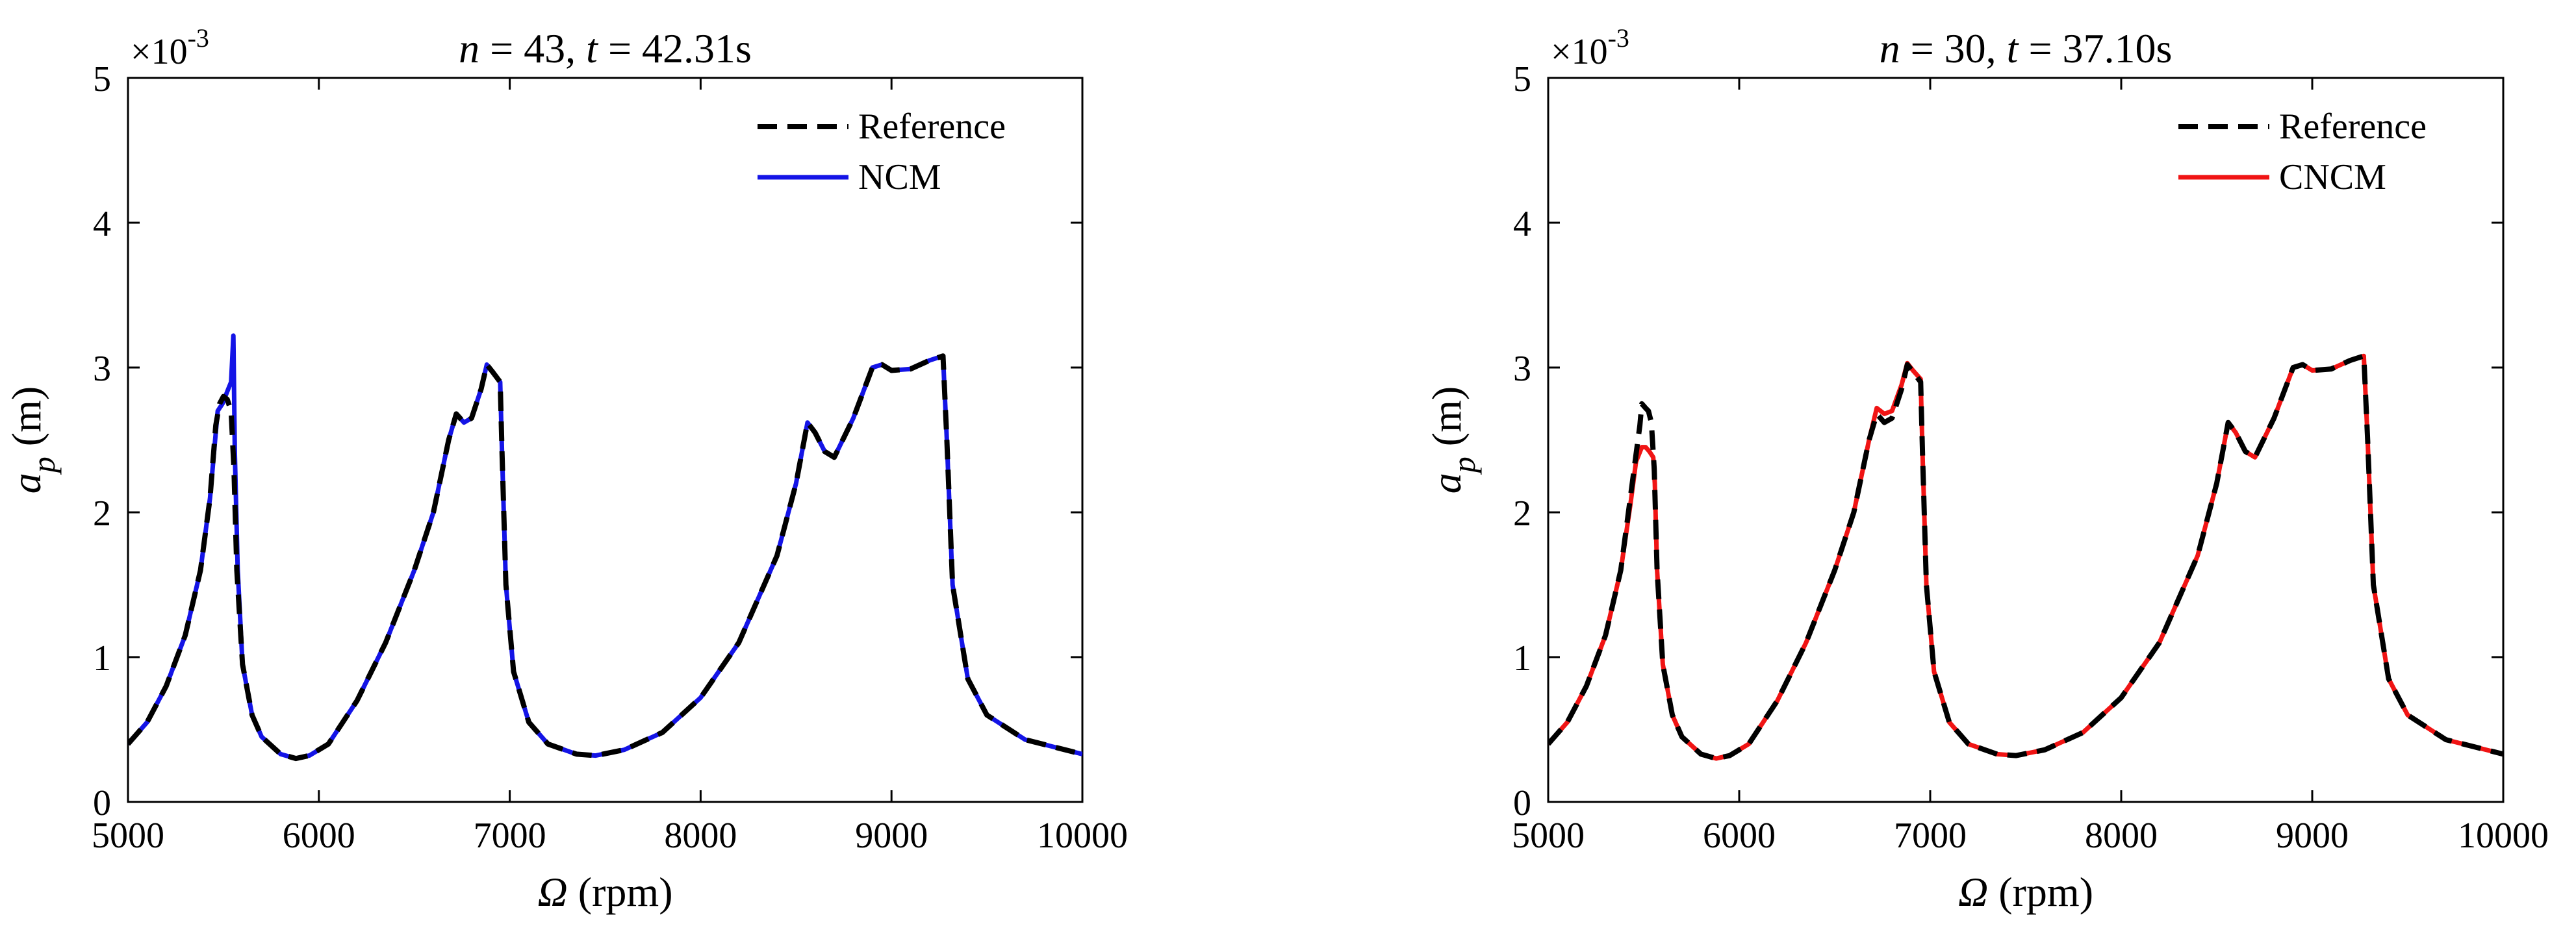 The image size is (2576, 937). Describe the element at coordinates (605, 48) in the screenshot. I see `chart-title: n = 43, t = 42.31s` at that location.